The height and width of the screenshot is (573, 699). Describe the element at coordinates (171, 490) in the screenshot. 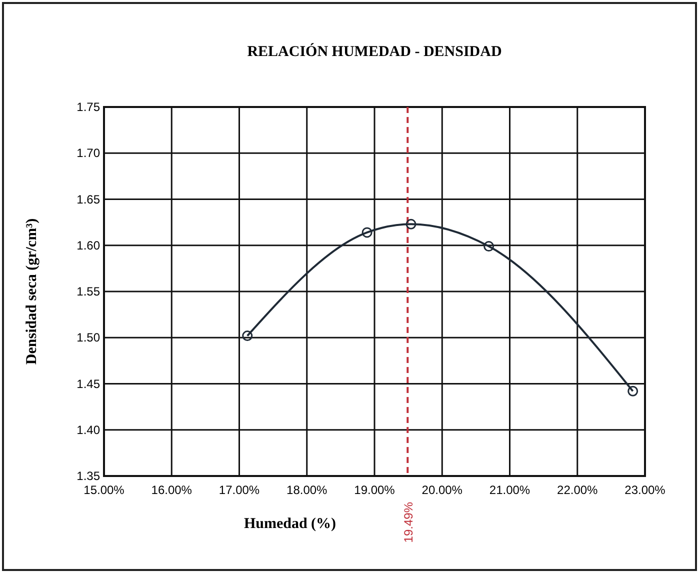

I see `x-tick-label: 16.00%` at that location.